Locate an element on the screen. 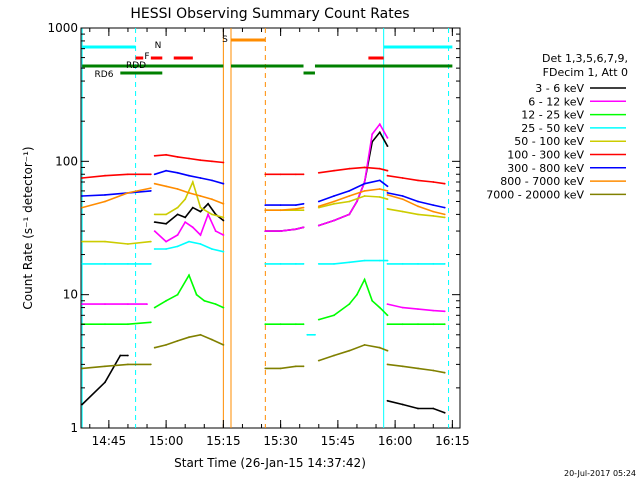 The width and height of the screenshot is (640, 480). legend-entry-label: 100 - 300 keV is located at coordinates (545, 155).